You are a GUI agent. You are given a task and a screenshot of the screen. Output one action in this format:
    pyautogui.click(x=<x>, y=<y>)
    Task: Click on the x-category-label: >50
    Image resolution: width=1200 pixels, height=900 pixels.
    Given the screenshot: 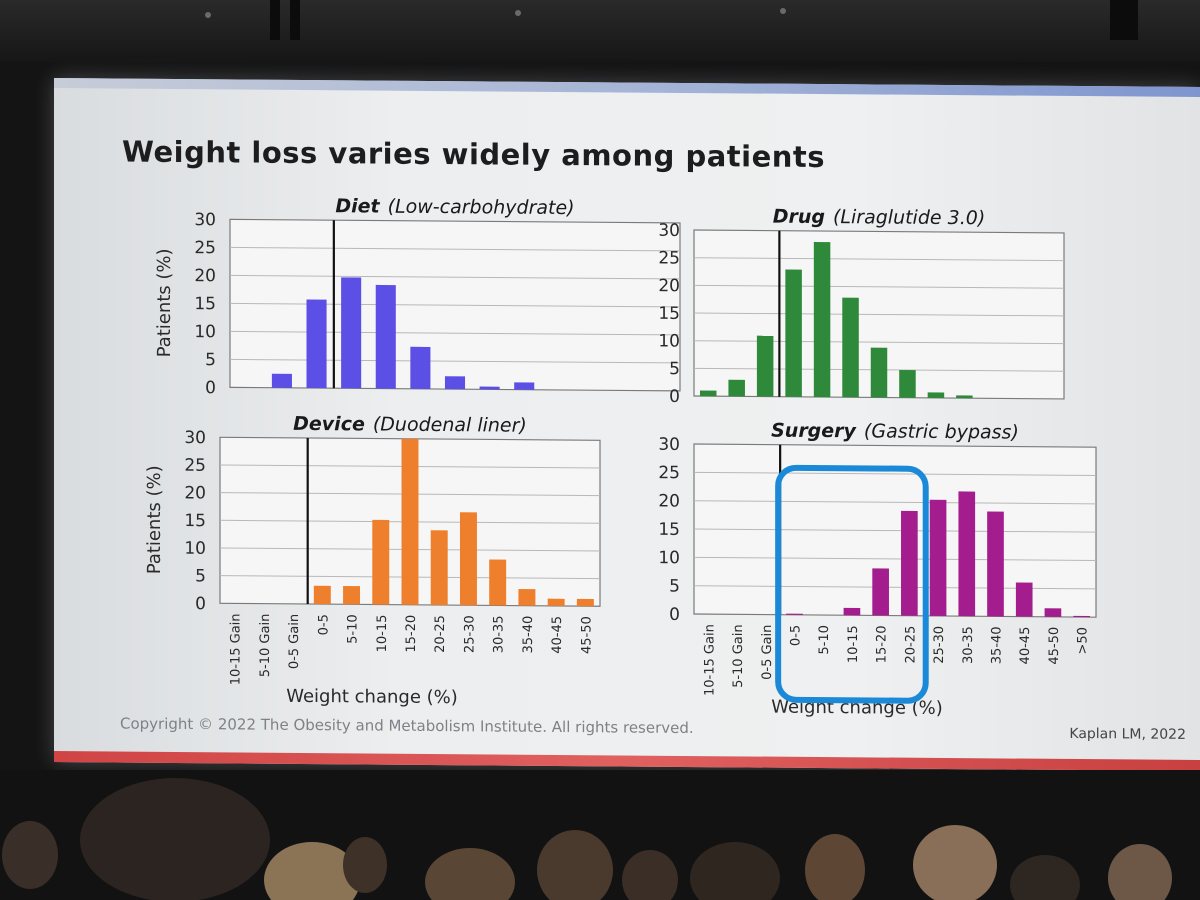 What is the action you would take?
    pyautogui.click(x=1083, y=641)
    